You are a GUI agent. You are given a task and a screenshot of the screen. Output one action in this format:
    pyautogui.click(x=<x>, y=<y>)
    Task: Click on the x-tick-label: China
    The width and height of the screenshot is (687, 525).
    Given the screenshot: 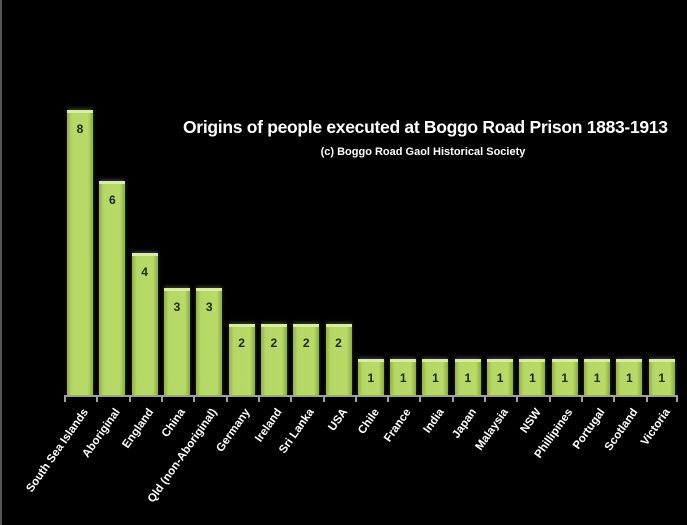 What is the action you would take?
    pyautogui.click(x=173, y=423)
    